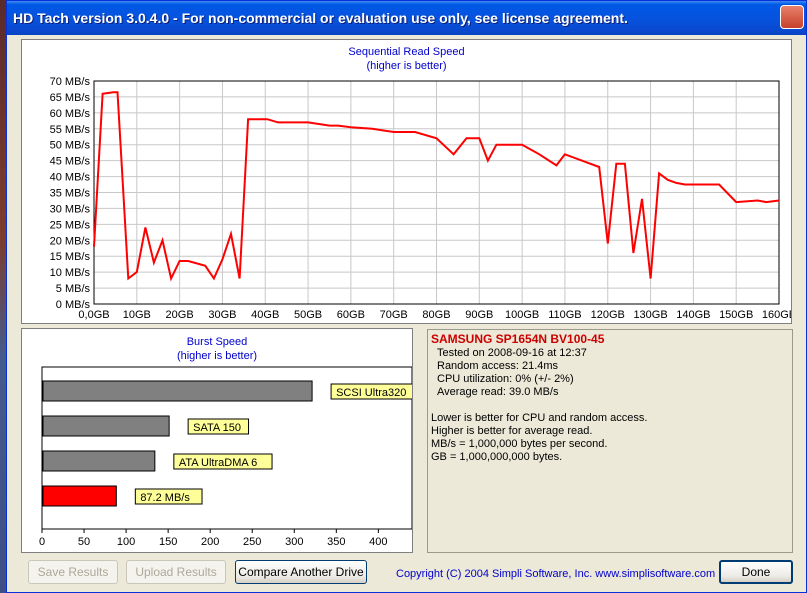  What do you see at coordinates (378, 542) in the screenshot?
I see `x-tick-label: 400` at bounding box center [378, 542].